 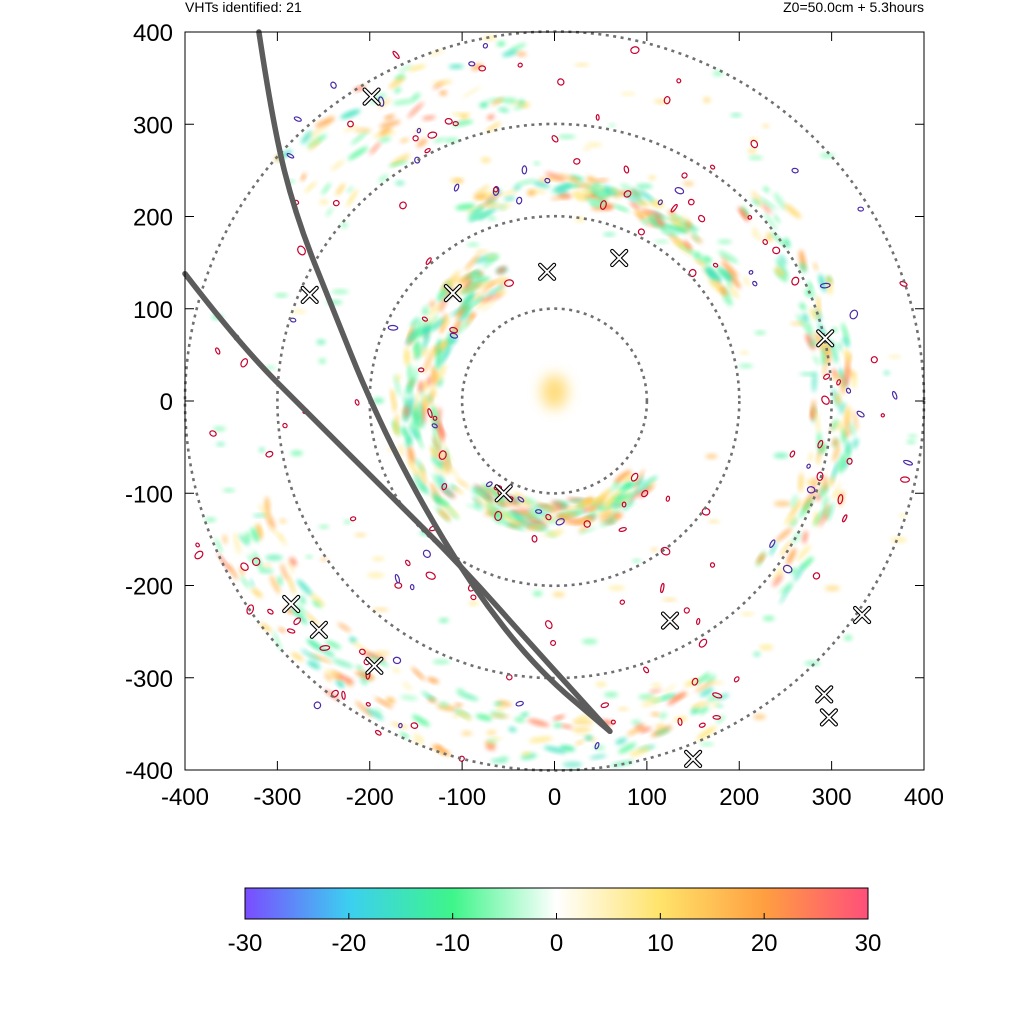 What do you see at coordinates (153, 33) in the screenshot?
I see `y-tick-label: 400` at bounding box center [153, 33].